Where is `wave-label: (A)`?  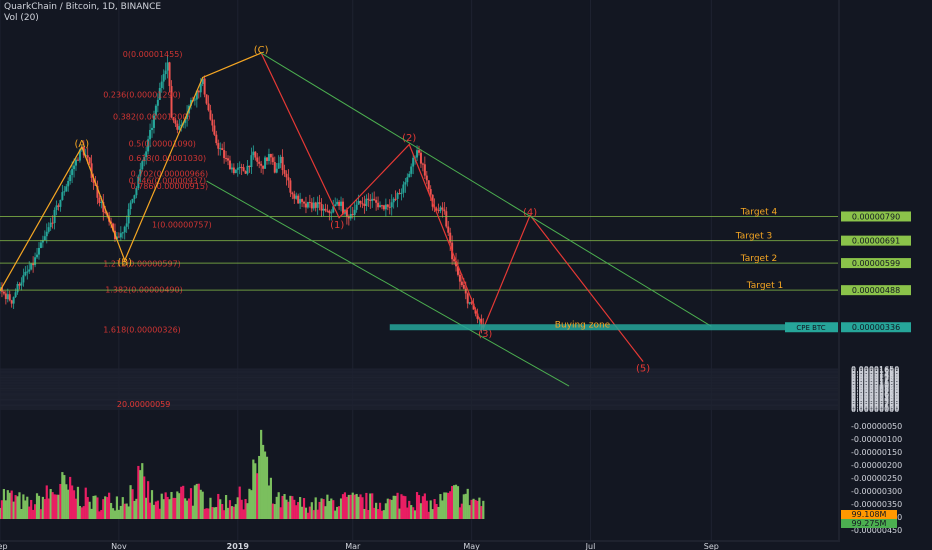 wave-label: (A) is located at coordinates (82, 144).